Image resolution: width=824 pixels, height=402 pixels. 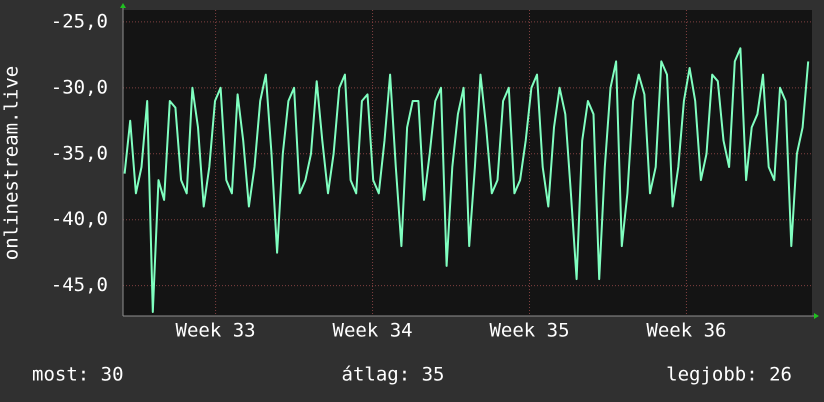 What do you see at coordinates (529, 331) in the screenshot?
I see `x-tick-label: Week 35` at bounding box center [529, 331].